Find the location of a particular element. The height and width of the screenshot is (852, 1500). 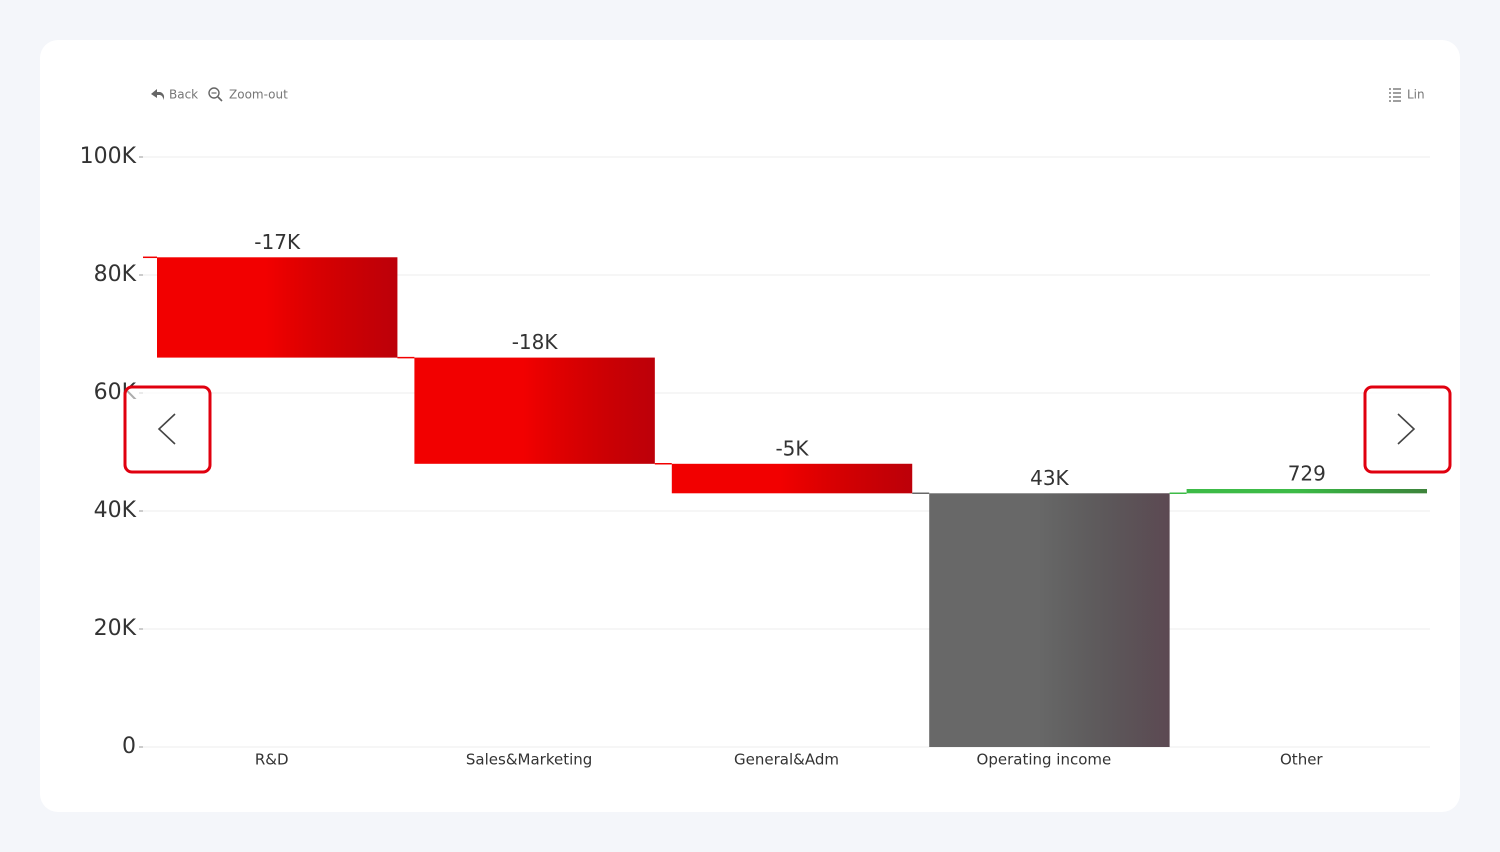

back-button: Back is located at coordinates (174, 95).